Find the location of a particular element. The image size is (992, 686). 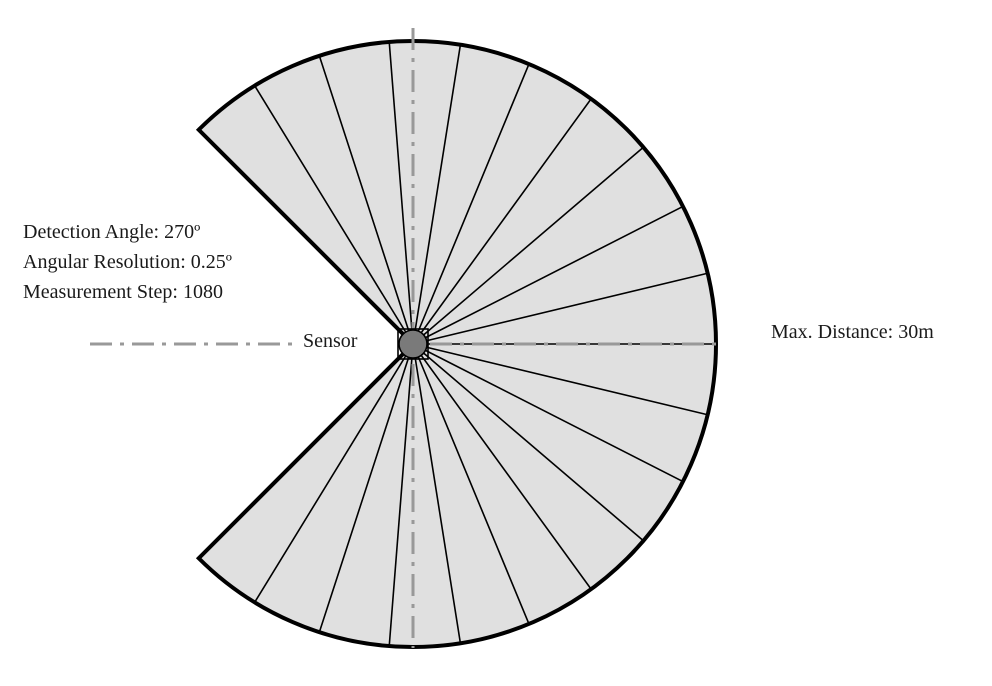

sensor-label: Sensor is located at coordinates (330, 341).